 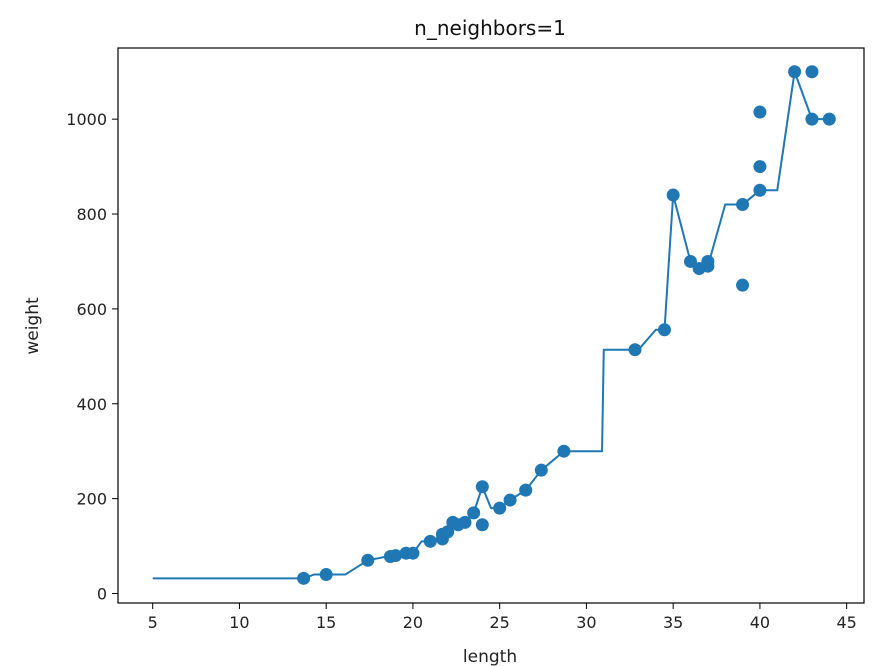 I want to click on x-tick-label: 30, so click(x=586, y=622).